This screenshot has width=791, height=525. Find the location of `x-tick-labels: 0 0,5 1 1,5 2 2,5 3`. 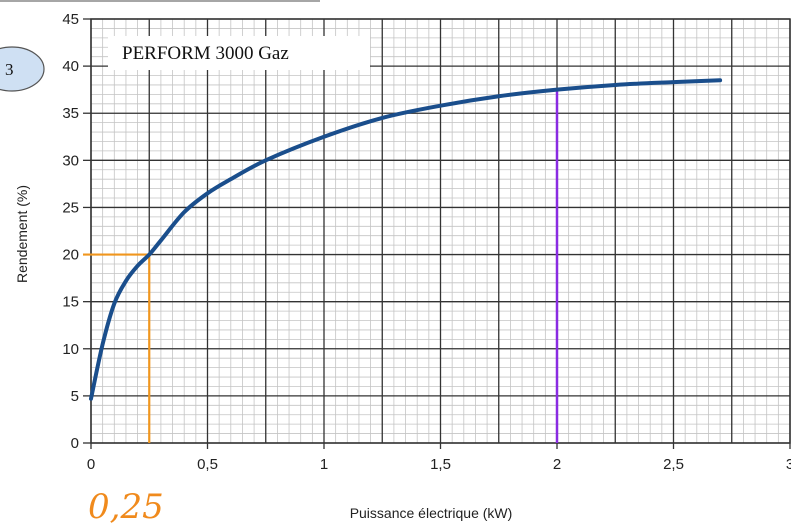

x-tick-labels: 0 0,5 1 1,5 2 2,5 3 is located at coordinates (439, 458).